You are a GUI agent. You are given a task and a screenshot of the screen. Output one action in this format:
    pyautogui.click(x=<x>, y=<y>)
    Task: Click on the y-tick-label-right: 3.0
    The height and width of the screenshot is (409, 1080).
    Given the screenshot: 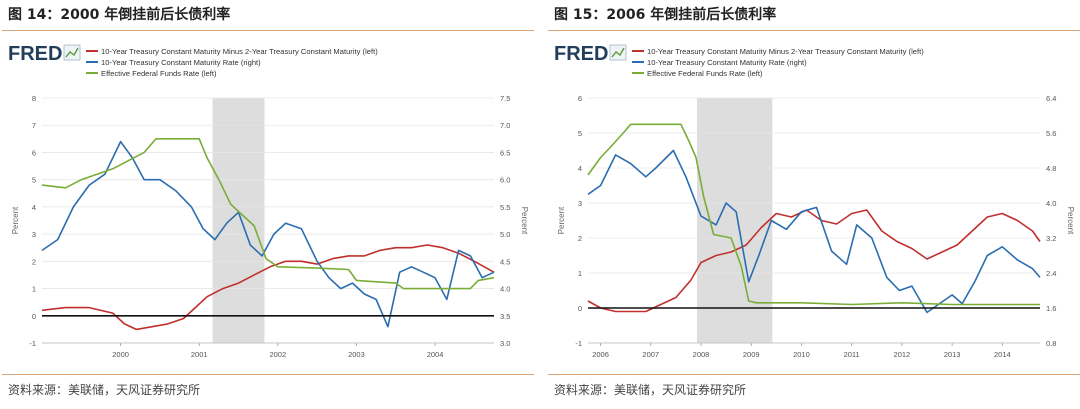 What is the action you would take?
    pyautogui.click(x=505, y=343)
    